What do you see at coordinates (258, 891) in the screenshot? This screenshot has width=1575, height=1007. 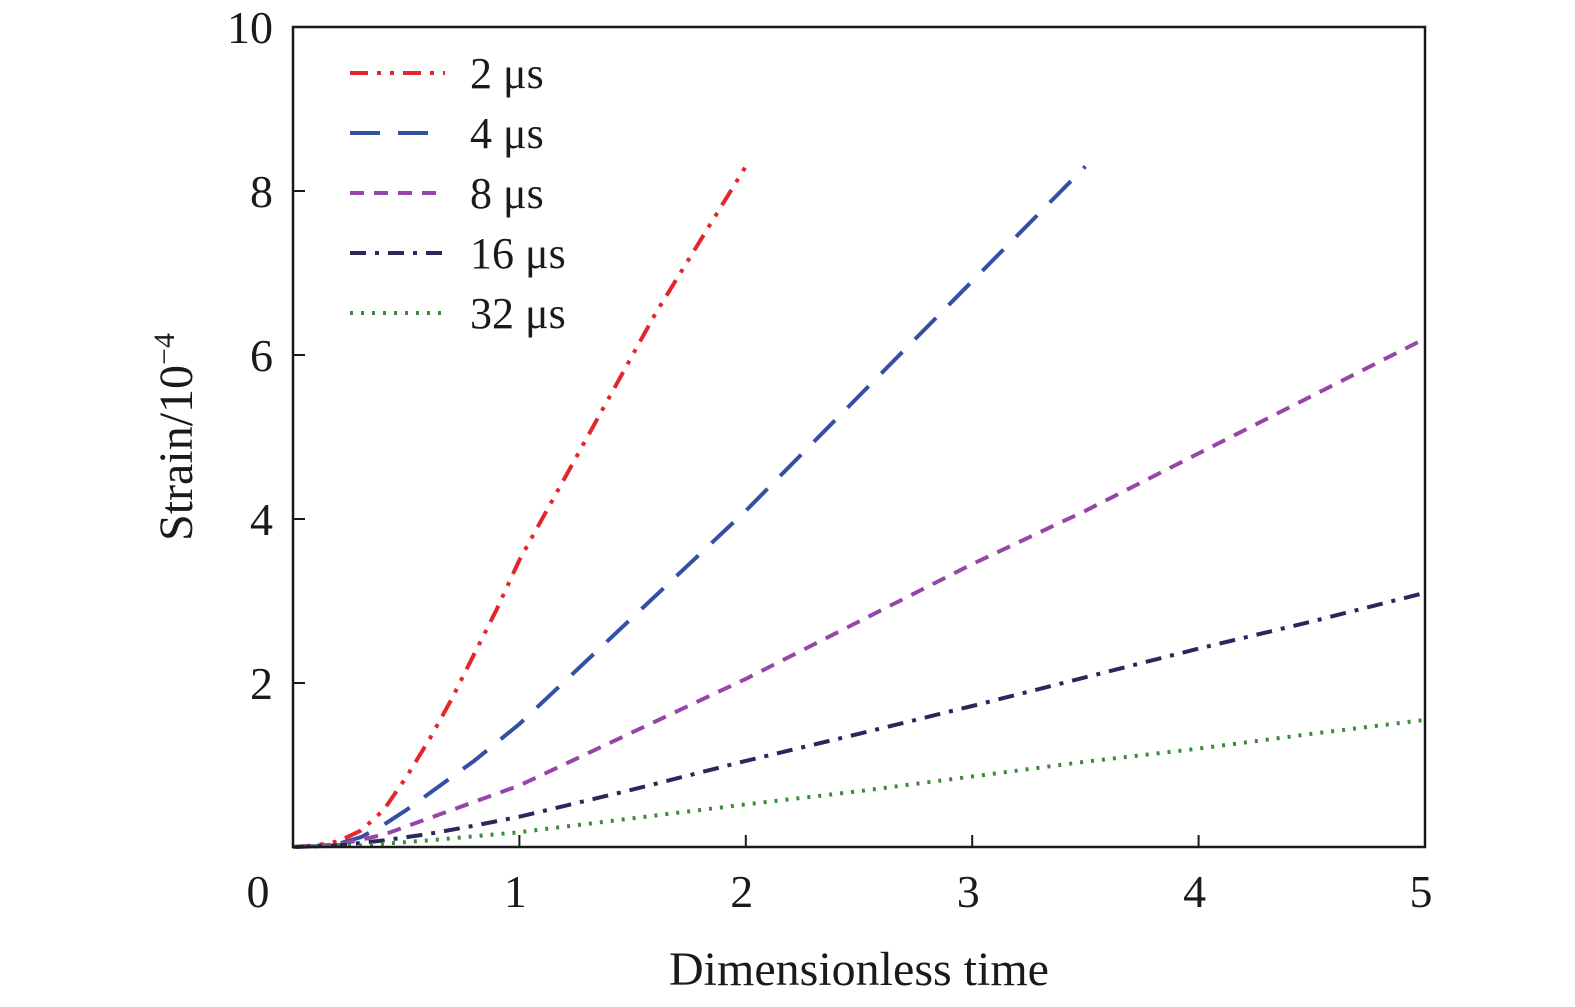 I see `x-tick-label-0: 0` at bounding box center [258, 891].